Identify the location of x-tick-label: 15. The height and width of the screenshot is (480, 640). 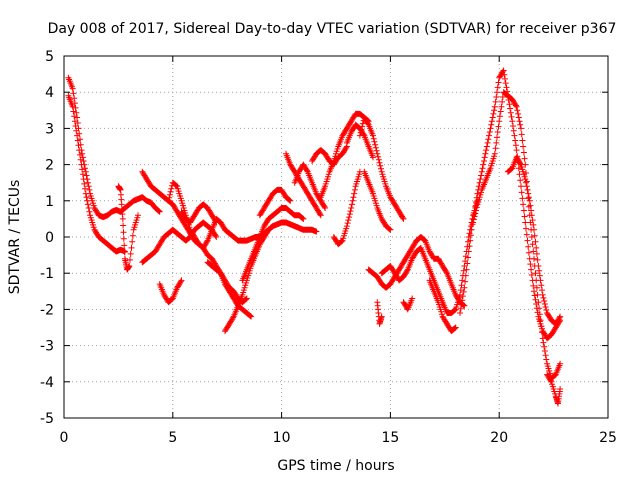
(390, 438).